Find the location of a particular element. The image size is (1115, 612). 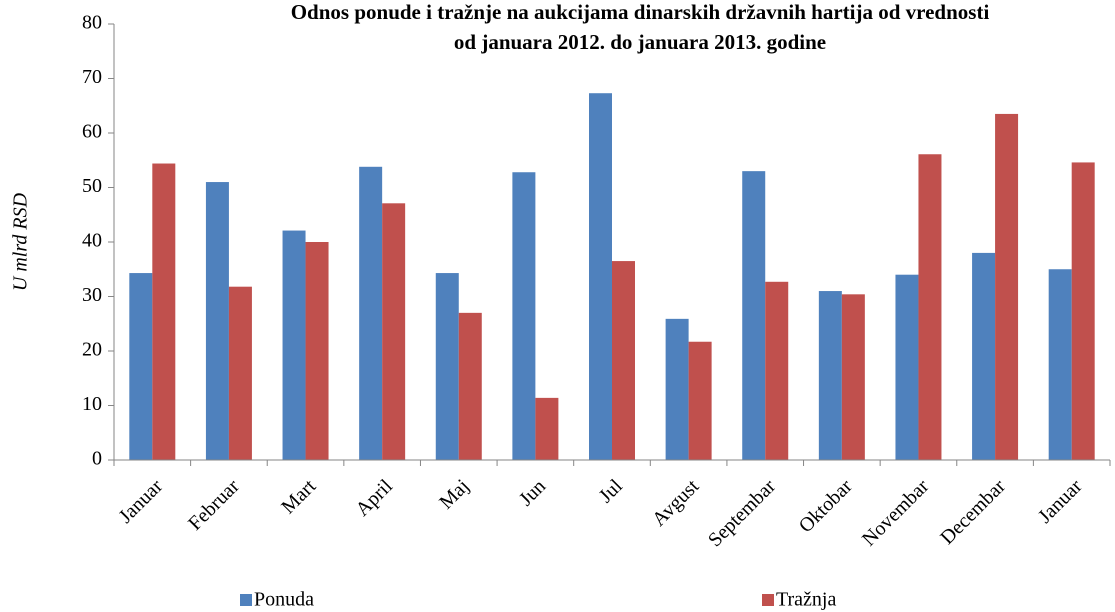

y-tick-label: 0 is located at coordinates (97, 459).